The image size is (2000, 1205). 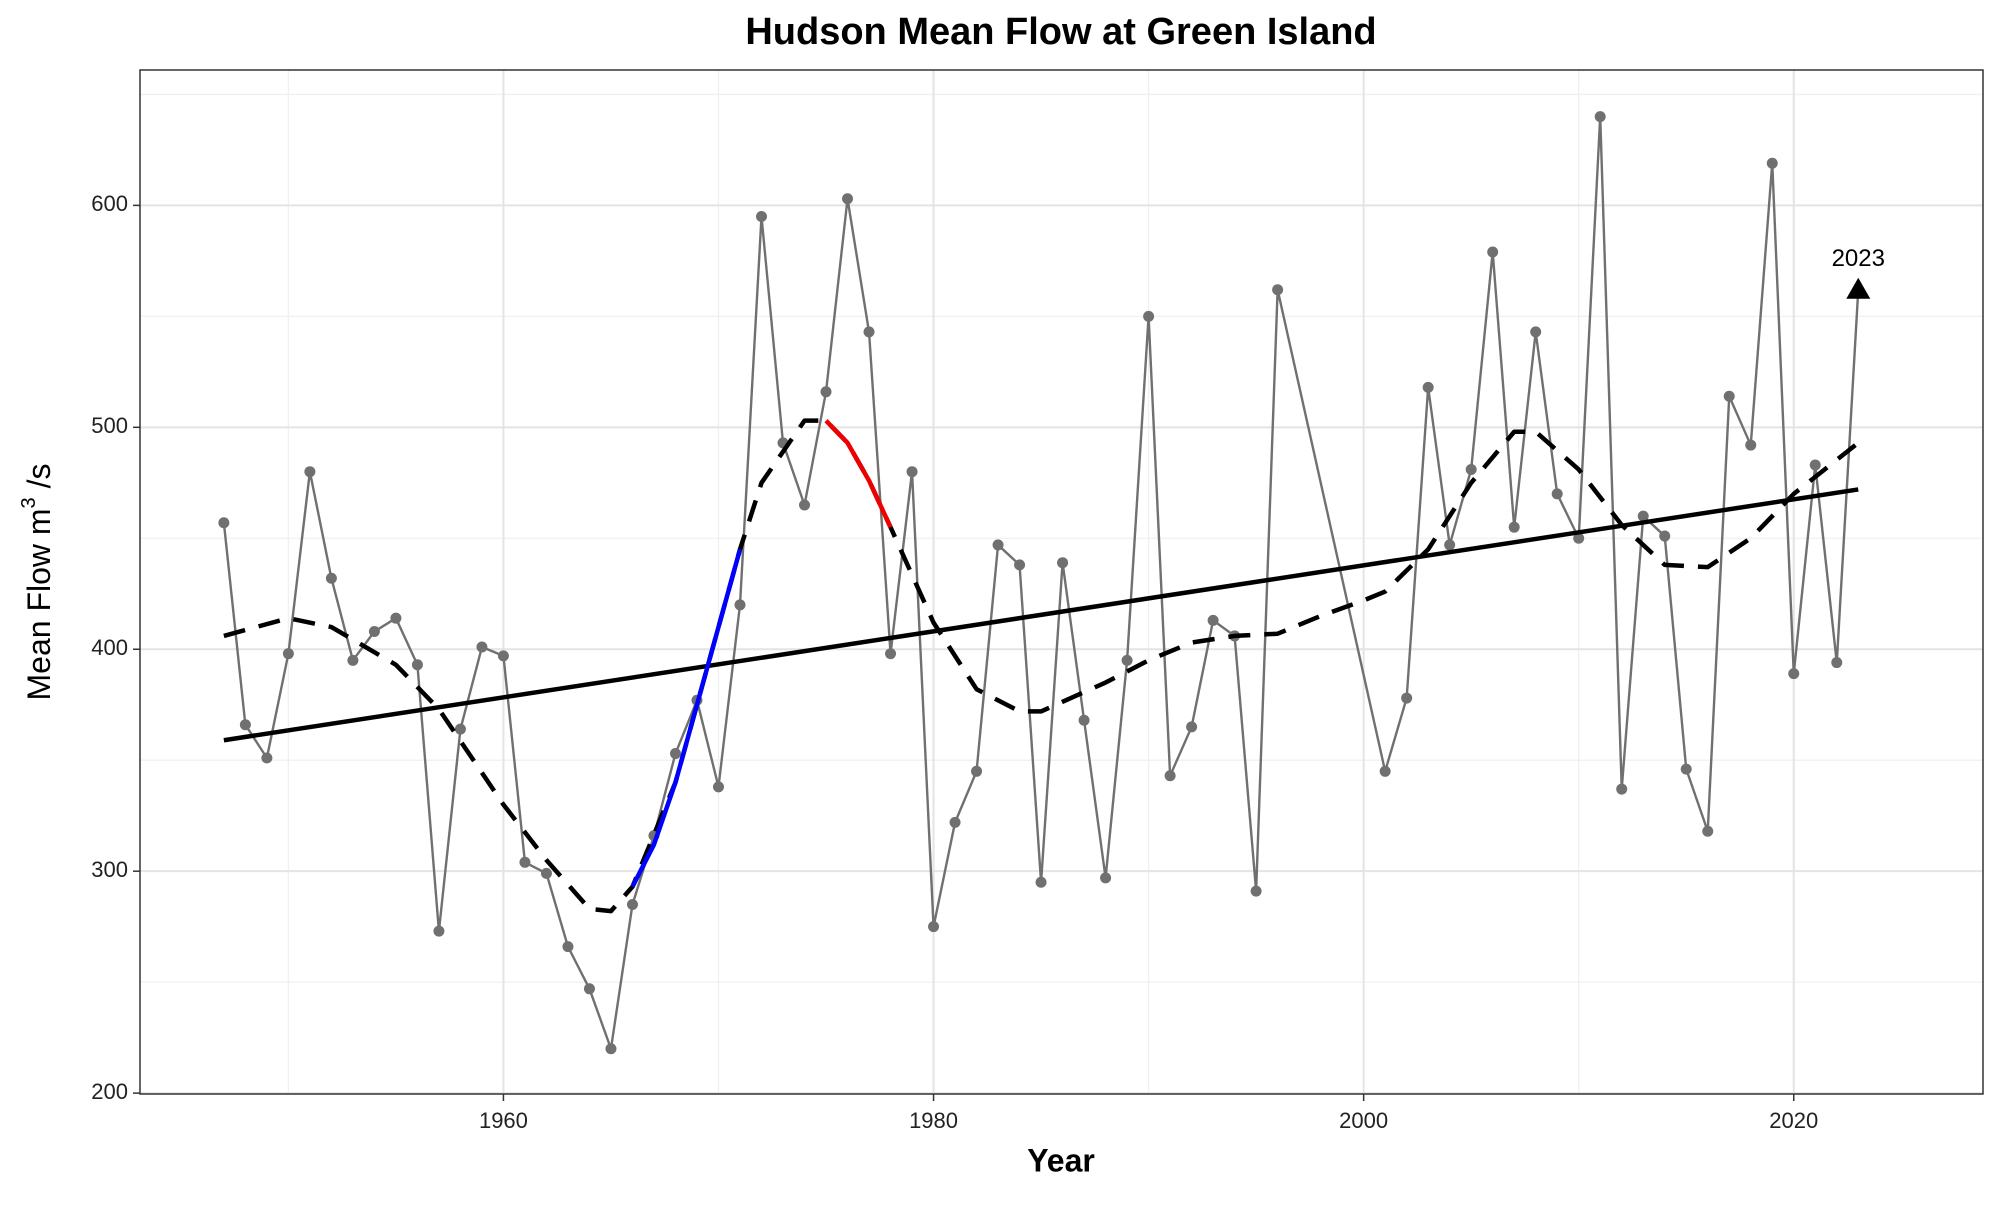 I want to click on y-tick-label: 200, so click(x=109, y=1091).